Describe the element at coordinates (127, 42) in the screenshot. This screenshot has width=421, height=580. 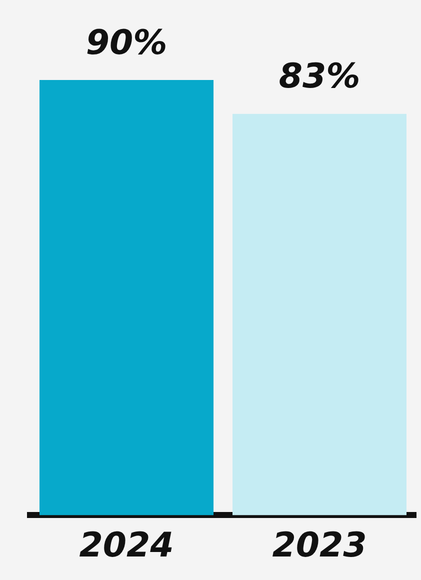
I see `data-label: 90%` at that location.